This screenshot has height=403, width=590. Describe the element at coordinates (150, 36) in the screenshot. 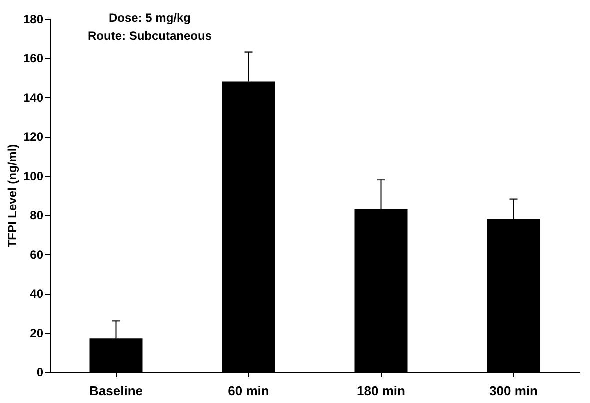

I see `annotation: Route: Subcutaneous` at that location.